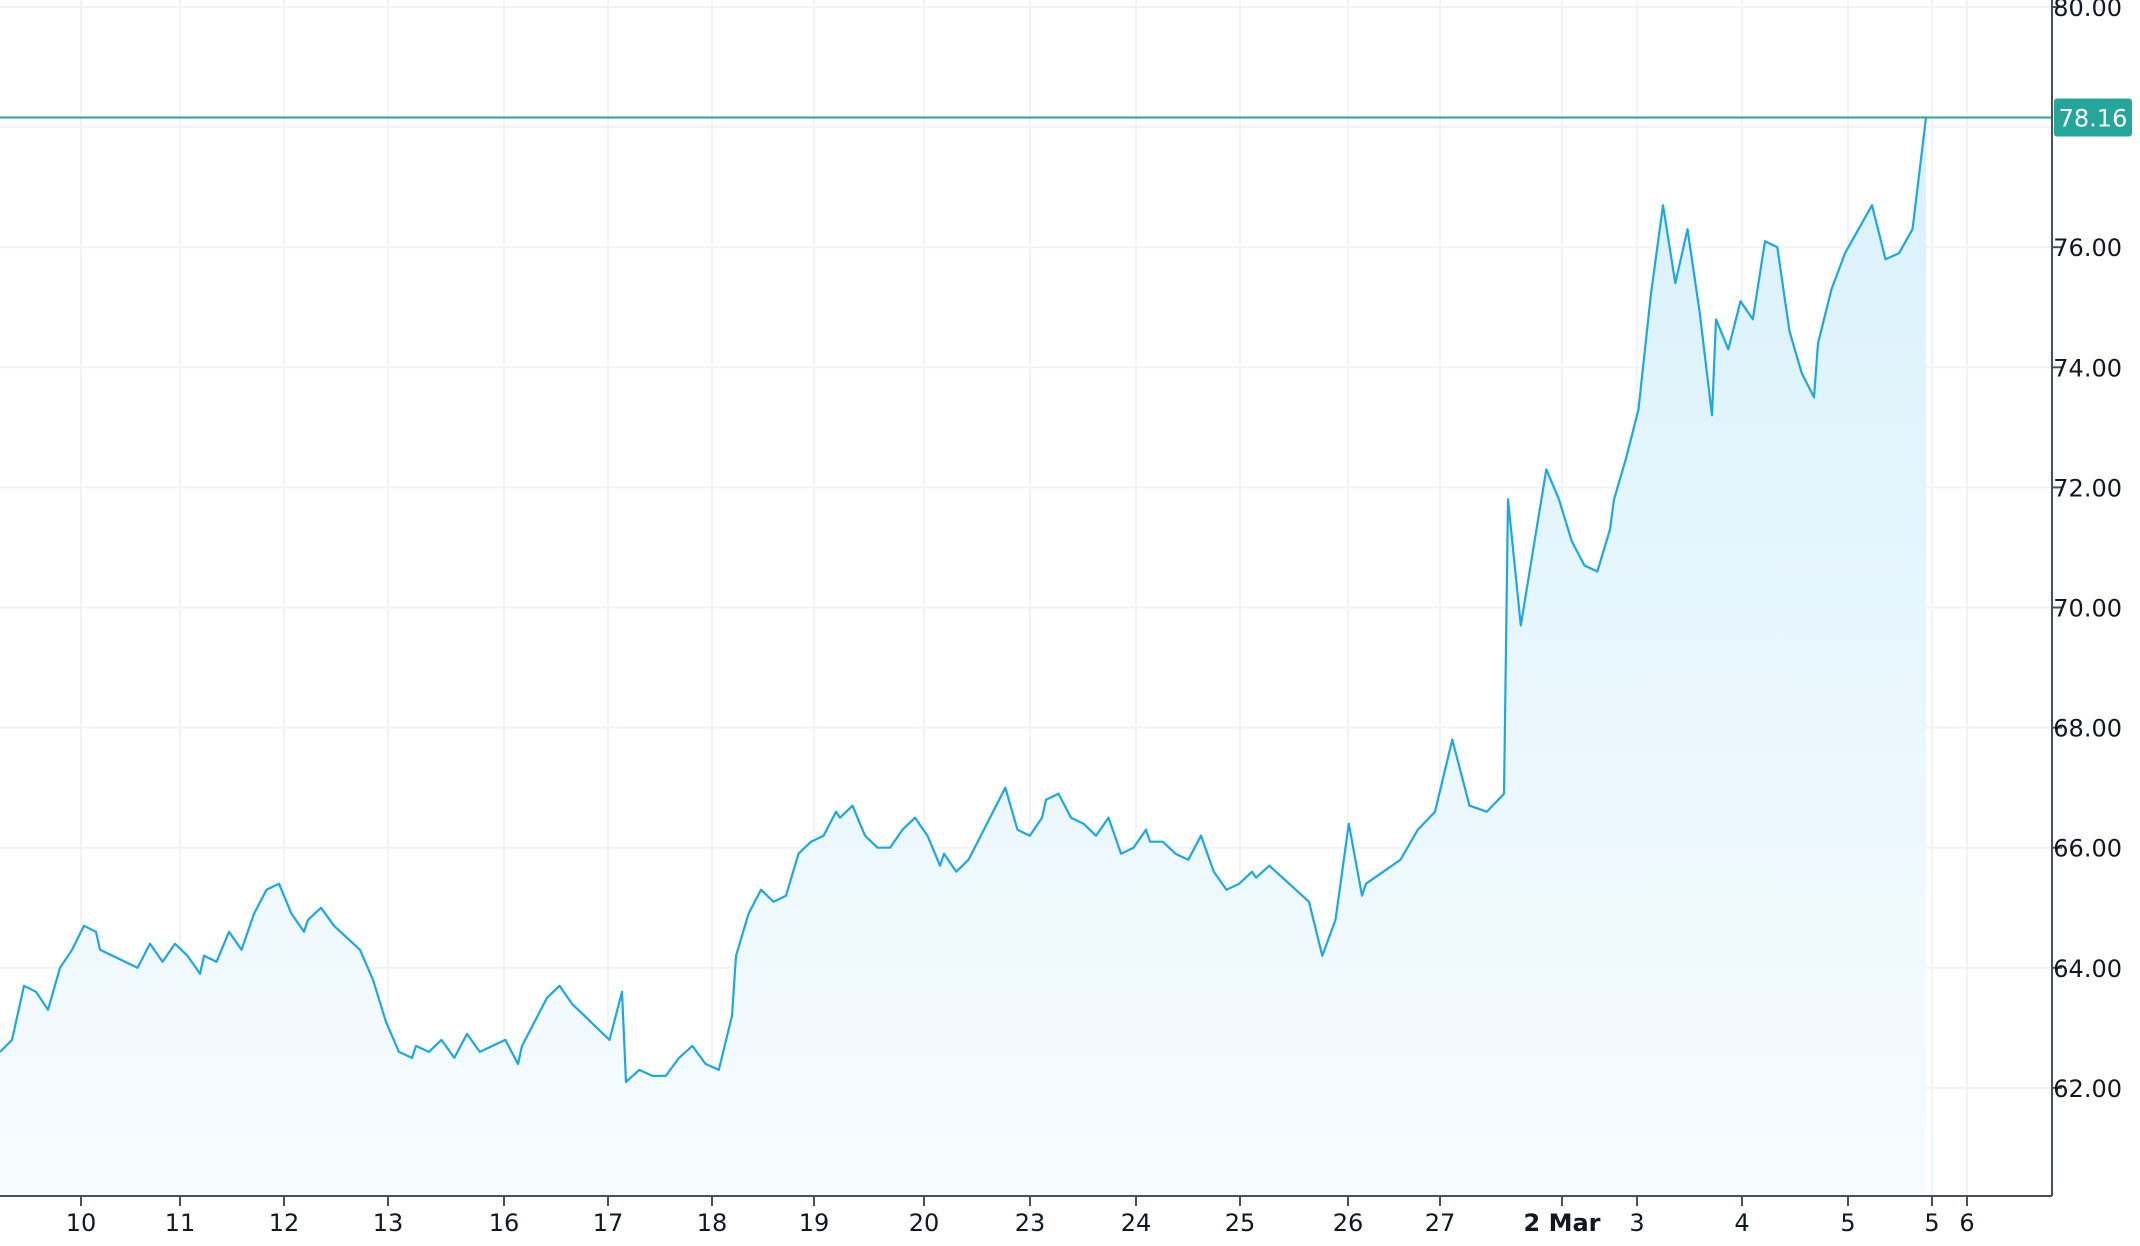 This screenshot has height=1246, width=2140. I want to click on x-tick-label: 13, so click(388, 1223).